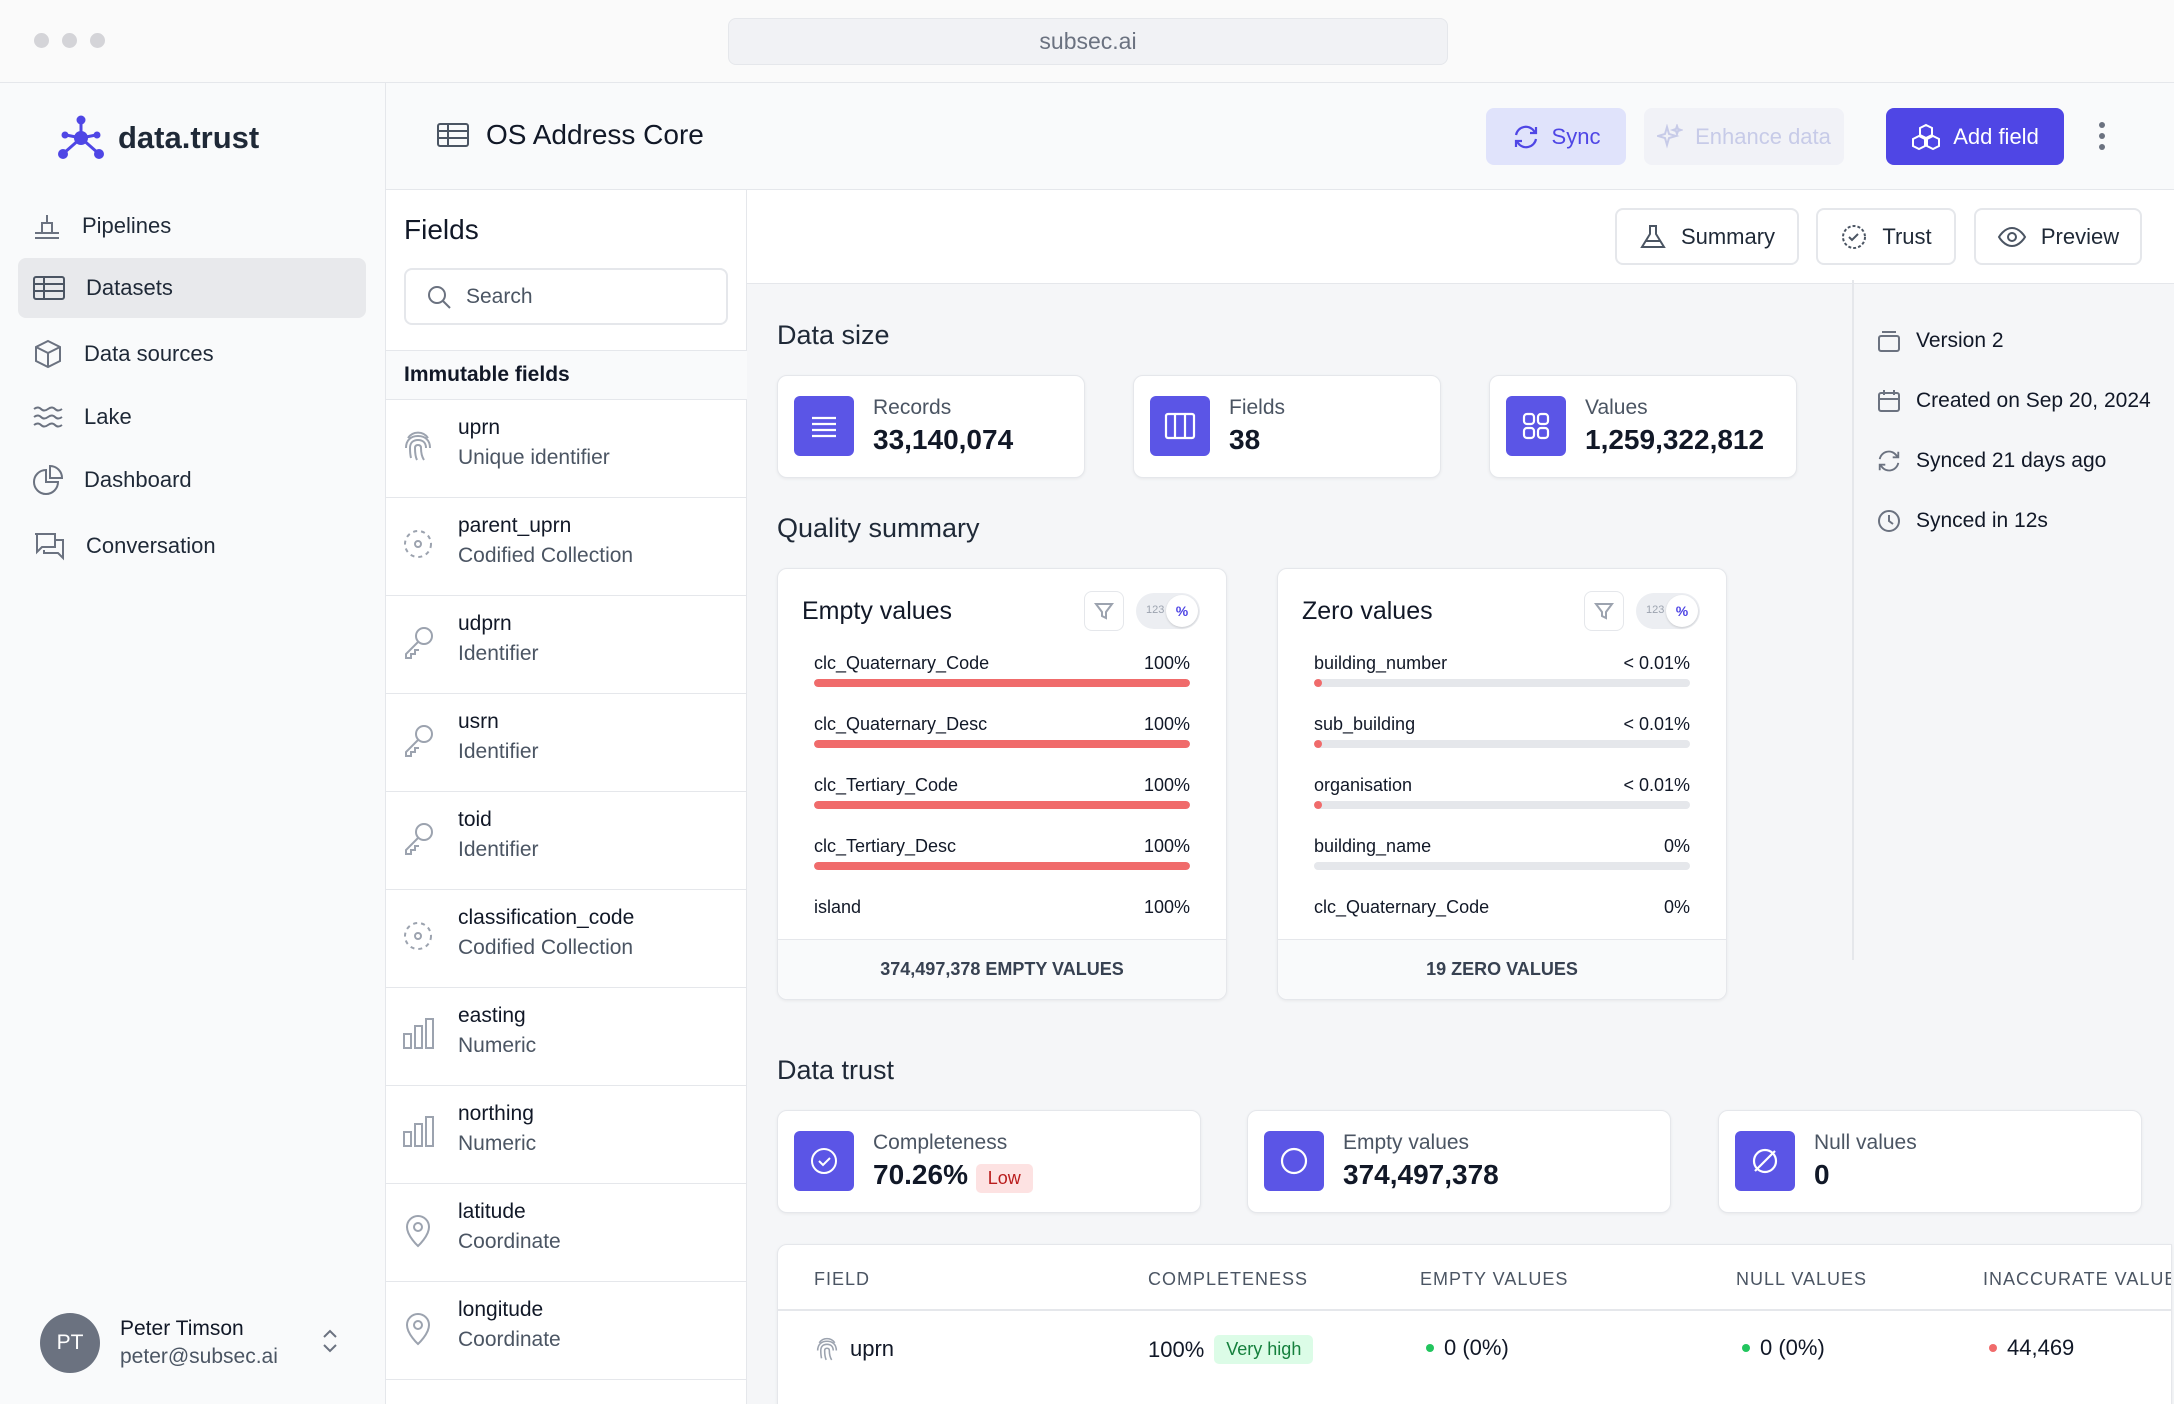 The height and width of the screenshot is (1404, 2174). Describe the element at coordinates (1406, 1142) in the screenshot. I see `stat-label: Empty values` at that location.